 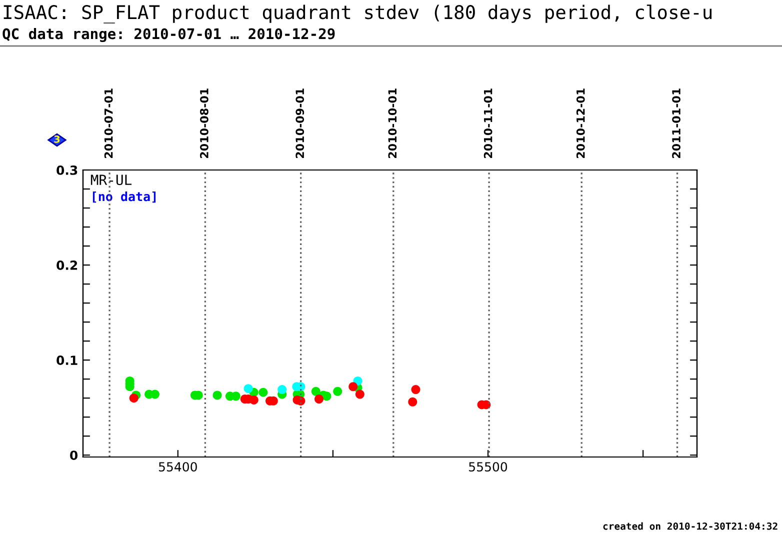 What do you see at coordinates (177, 467) in the screenshot?
I see `x-tick-label: 55400` at bounding box center [177, 467].